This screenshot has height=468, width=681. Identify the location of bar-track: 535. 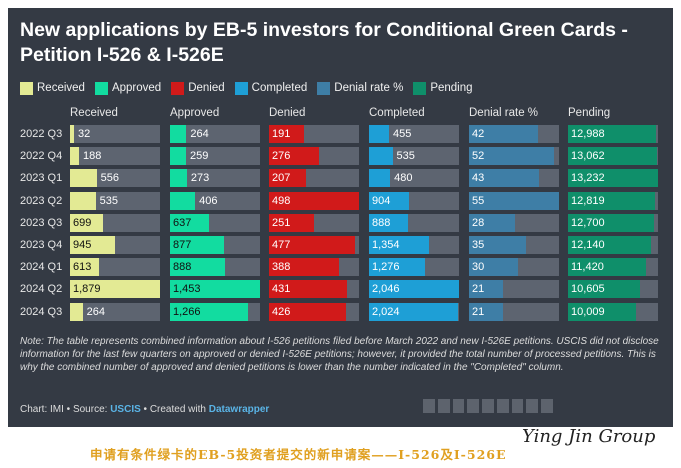
(115, 200).